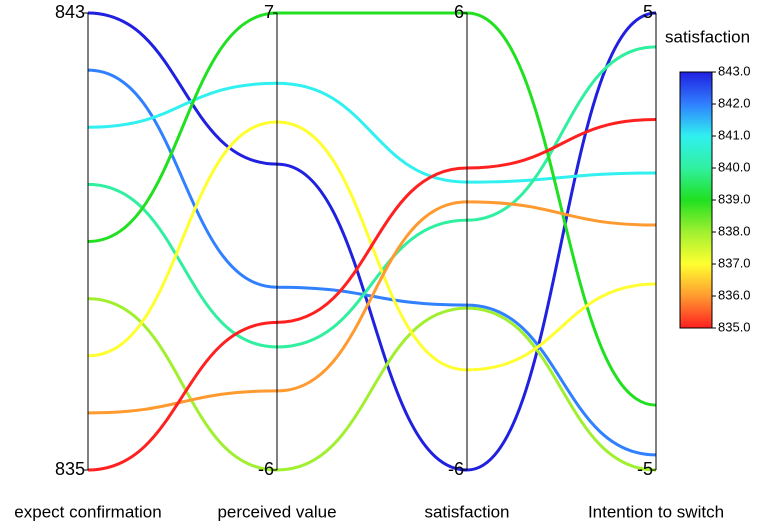 Image resolution: width=765 pixels, height=529 pixels. What do you see at coordinates (734, 166) in the screenshot?
I see `colorbar-tick-label: 840.0` at bounding box center [734, 166].